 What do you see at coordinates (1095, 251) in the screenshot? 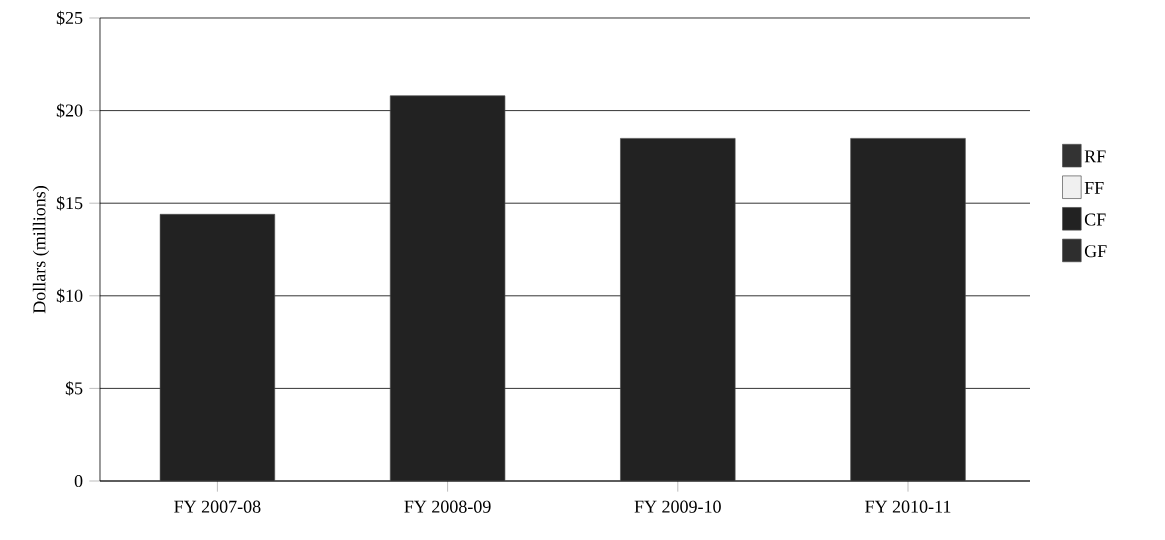
I see `legend-label: GF` at bounding box center [1095, 251].